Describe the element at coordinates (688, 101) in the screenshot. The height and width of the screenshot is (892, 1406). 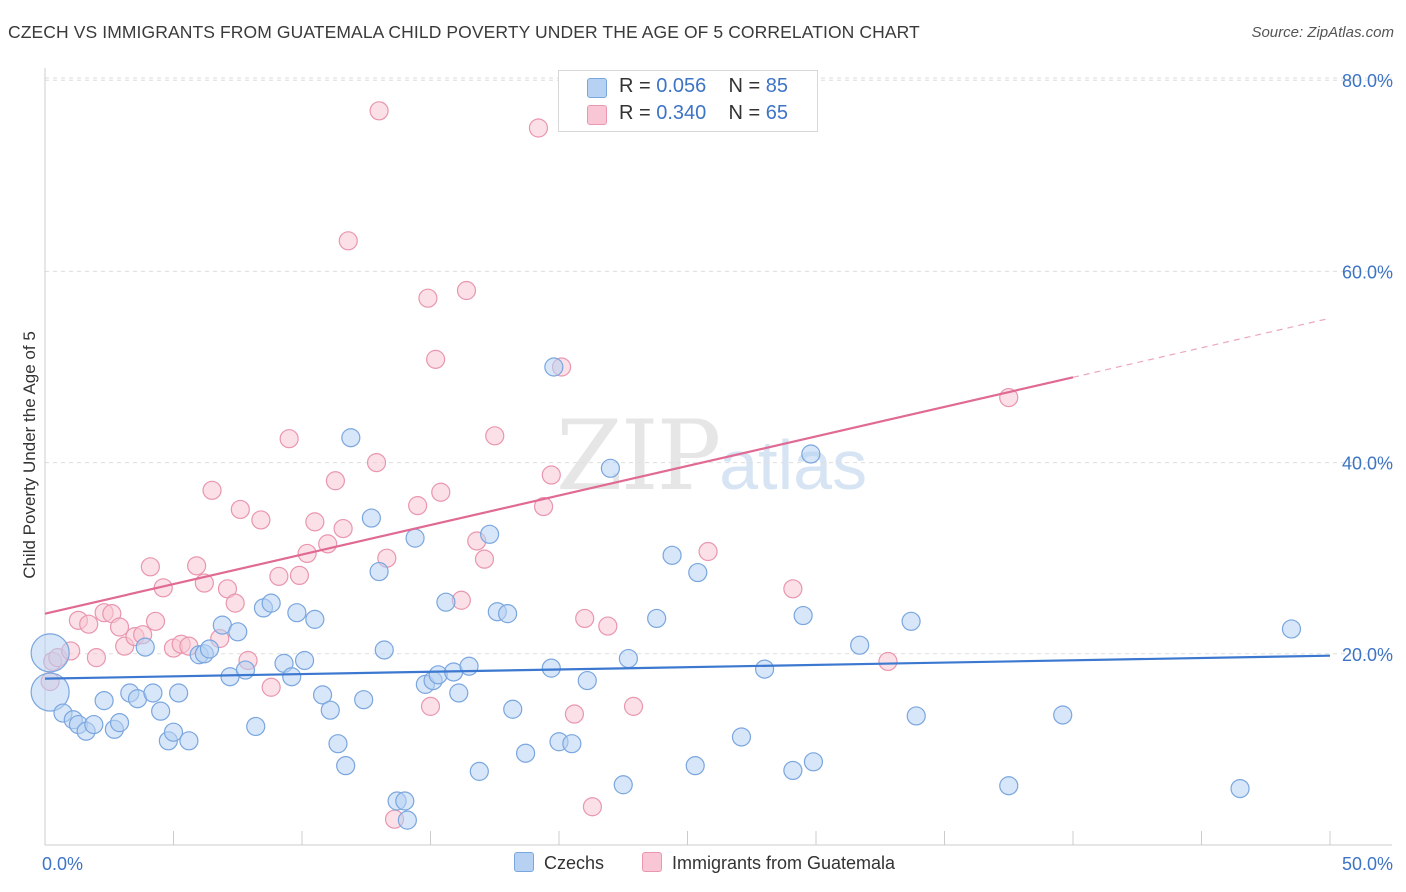
I see `correlation-legend: R = 0.056 N = 85 R = 0.340 N = 65` at that location.